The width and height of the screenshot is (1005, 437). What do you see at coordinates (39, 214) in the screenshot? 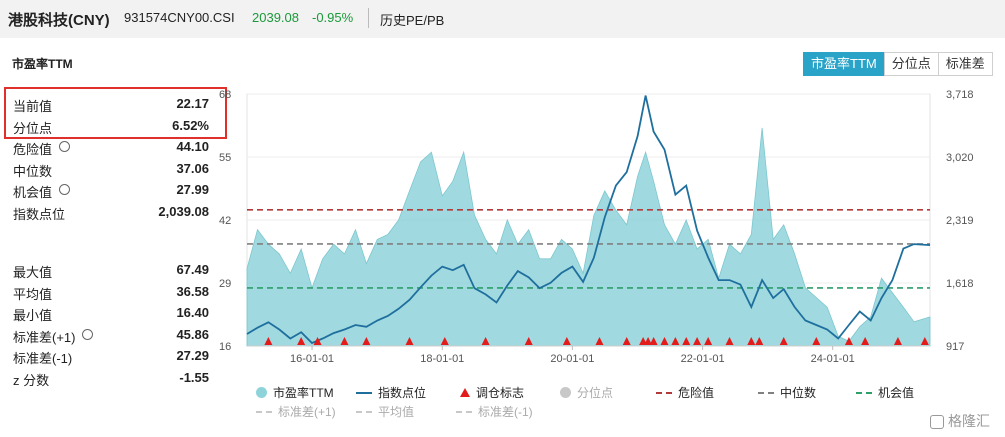
I see `stat-label: 指数点位` at bounding box center [39, 214].